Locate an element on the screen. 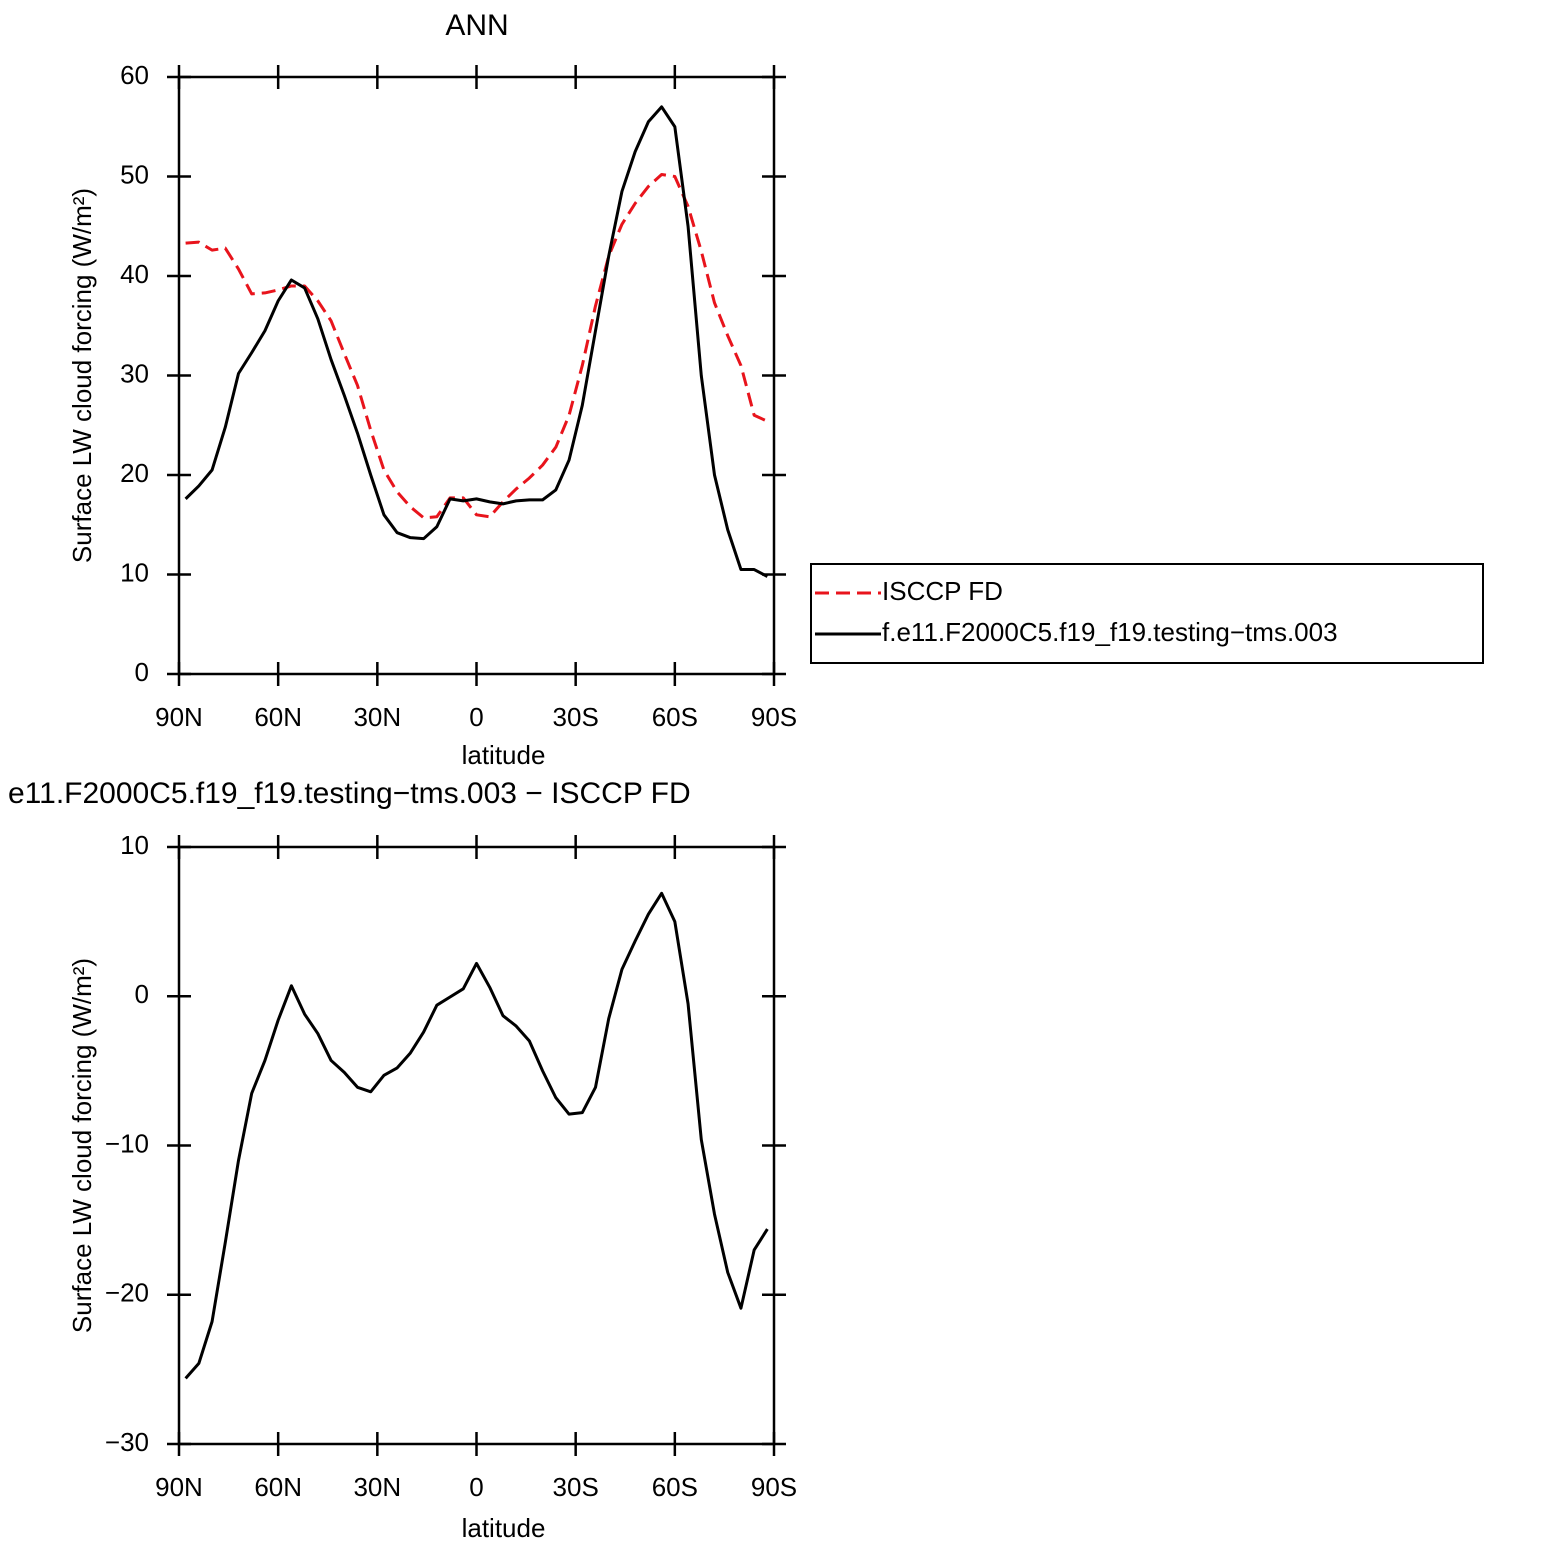 This screenshot has height=1553, width=1550. chart-title: ANN is located at coordinates (476, 25).